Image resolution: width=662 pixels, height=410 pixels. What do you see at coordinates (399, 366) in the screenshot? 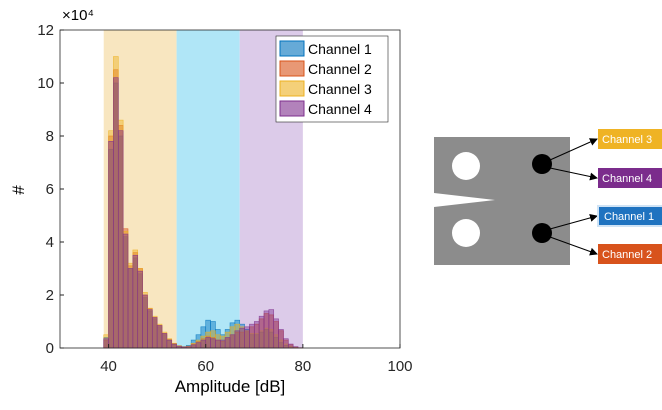
I see `x-tick-label: 100` at bounding box center [399, 366].